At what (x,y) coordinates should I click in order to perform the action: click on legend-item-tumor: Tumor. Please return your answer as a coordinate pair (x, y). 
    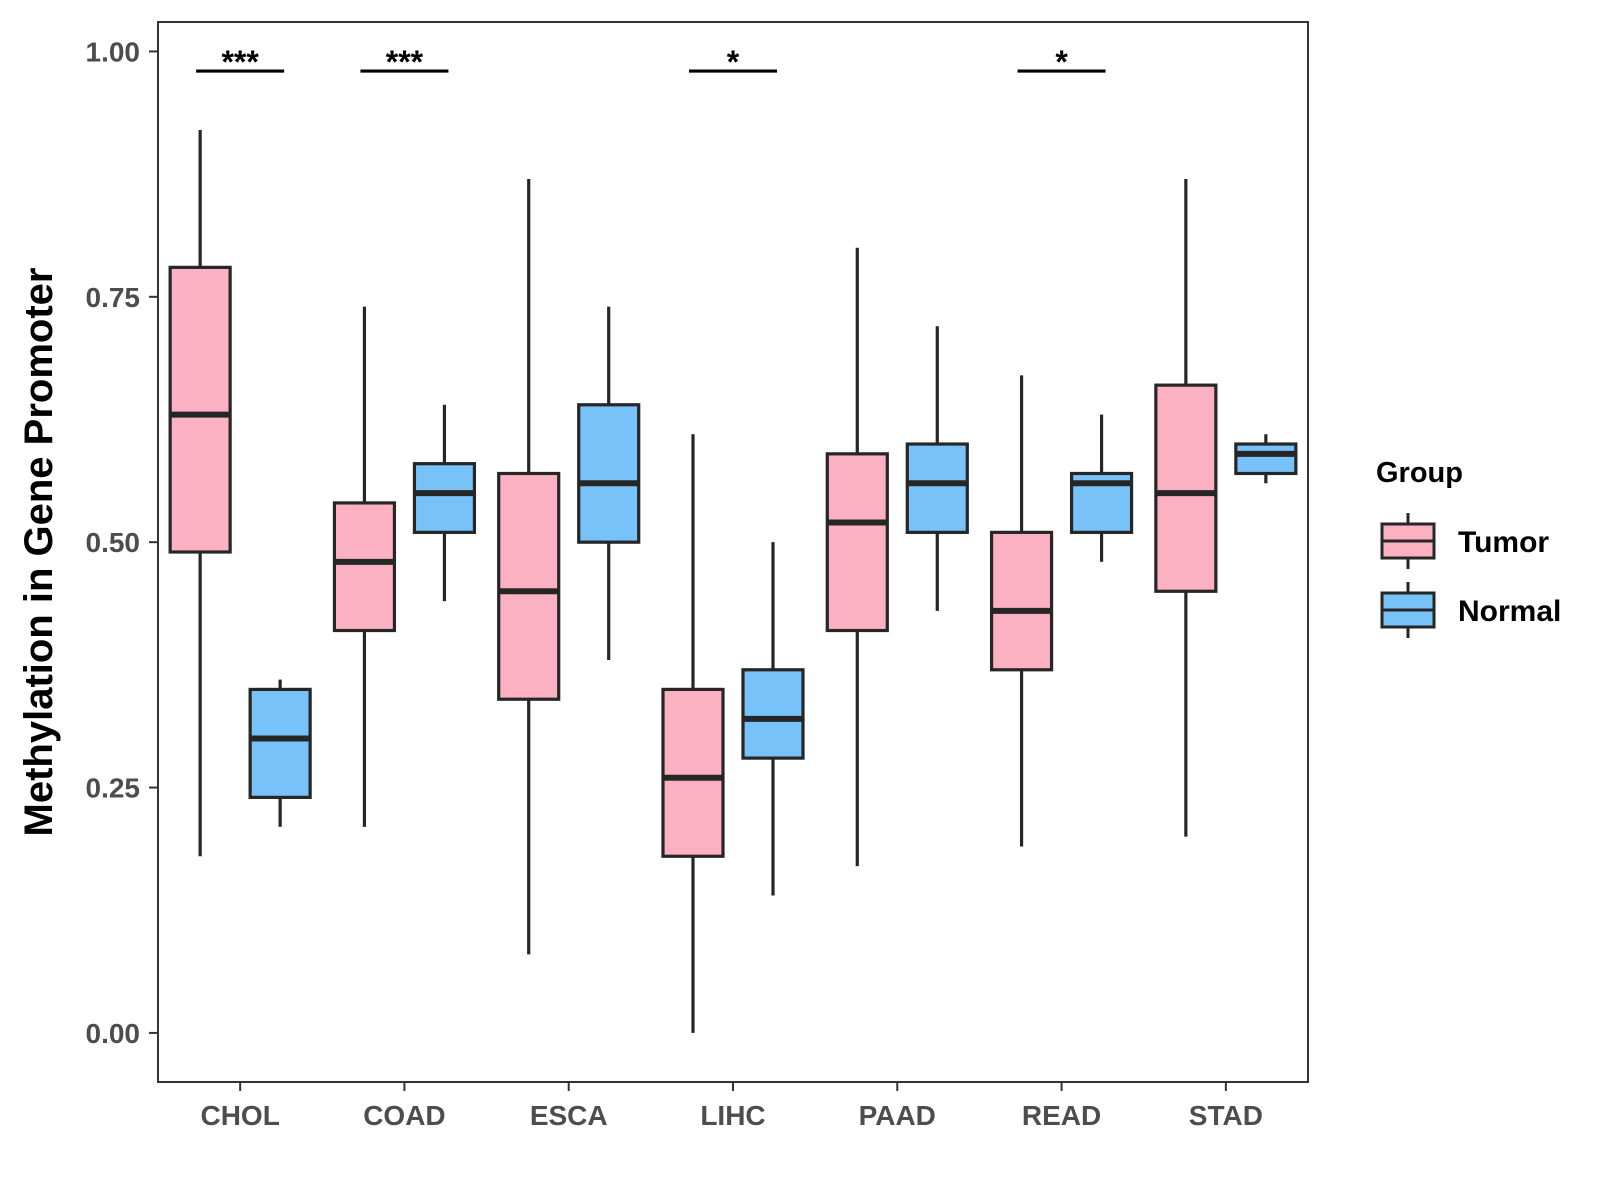
    Looking at the image, I should click on (1464, 541).